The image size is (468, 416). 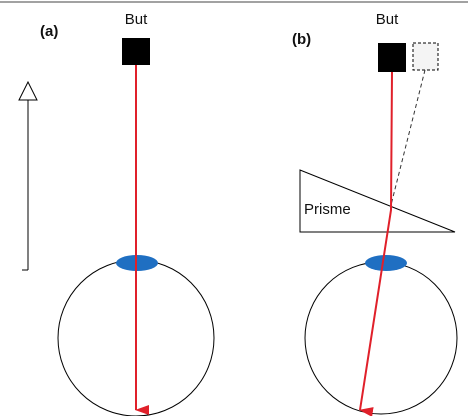 What do you see at coordinates (49, 31) in the screenshot?
I see `panel-label: (a)` at bounding box center [49, 31].